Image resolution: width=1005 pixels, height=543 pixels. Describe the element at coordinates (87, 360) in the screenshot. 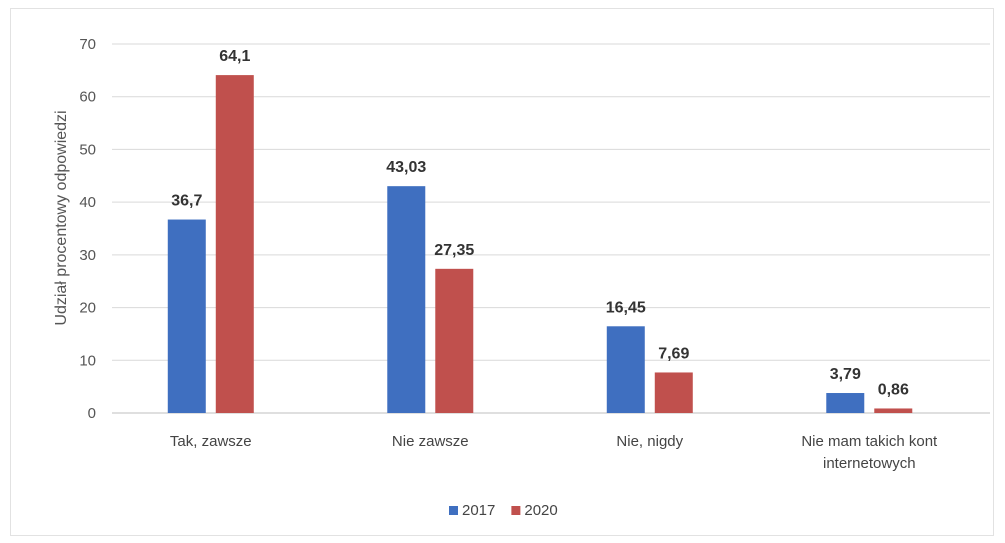

I see `y-tick-label: 10` at that location.